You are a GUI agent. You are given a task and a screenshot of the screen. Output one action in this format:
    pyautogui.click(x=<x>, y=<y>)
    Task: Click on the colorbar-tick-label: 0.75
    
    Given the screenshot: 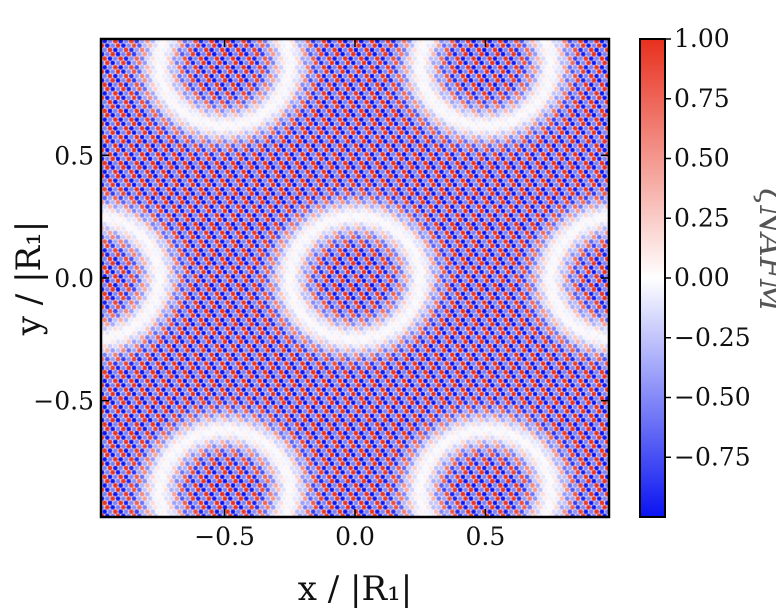 What is the action you would take?
    pyautogui.click(x=702, y=98)
    